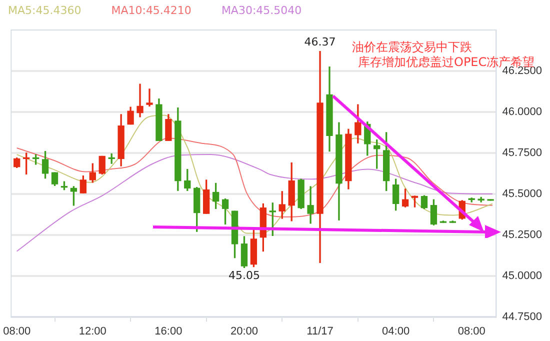 The image size is (550, 341). I want to click on x-tick-label: 04:00, so click(396, 331).